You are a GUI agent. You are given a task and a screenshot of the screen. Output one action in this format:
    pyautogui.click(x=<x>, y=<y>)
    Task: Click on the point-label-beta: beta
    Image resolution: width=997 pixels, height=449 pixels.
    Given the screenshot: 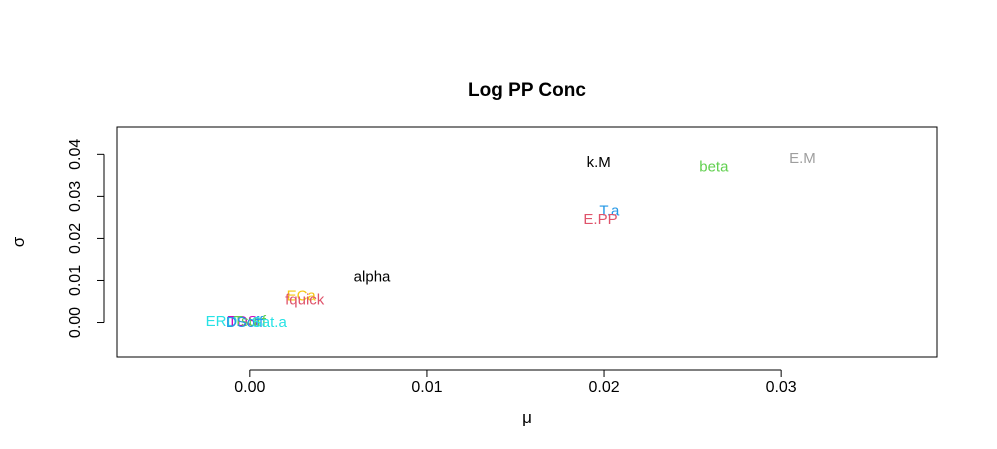 What is the action you would take?
    pyautogui.click(x=714, y=166)
    